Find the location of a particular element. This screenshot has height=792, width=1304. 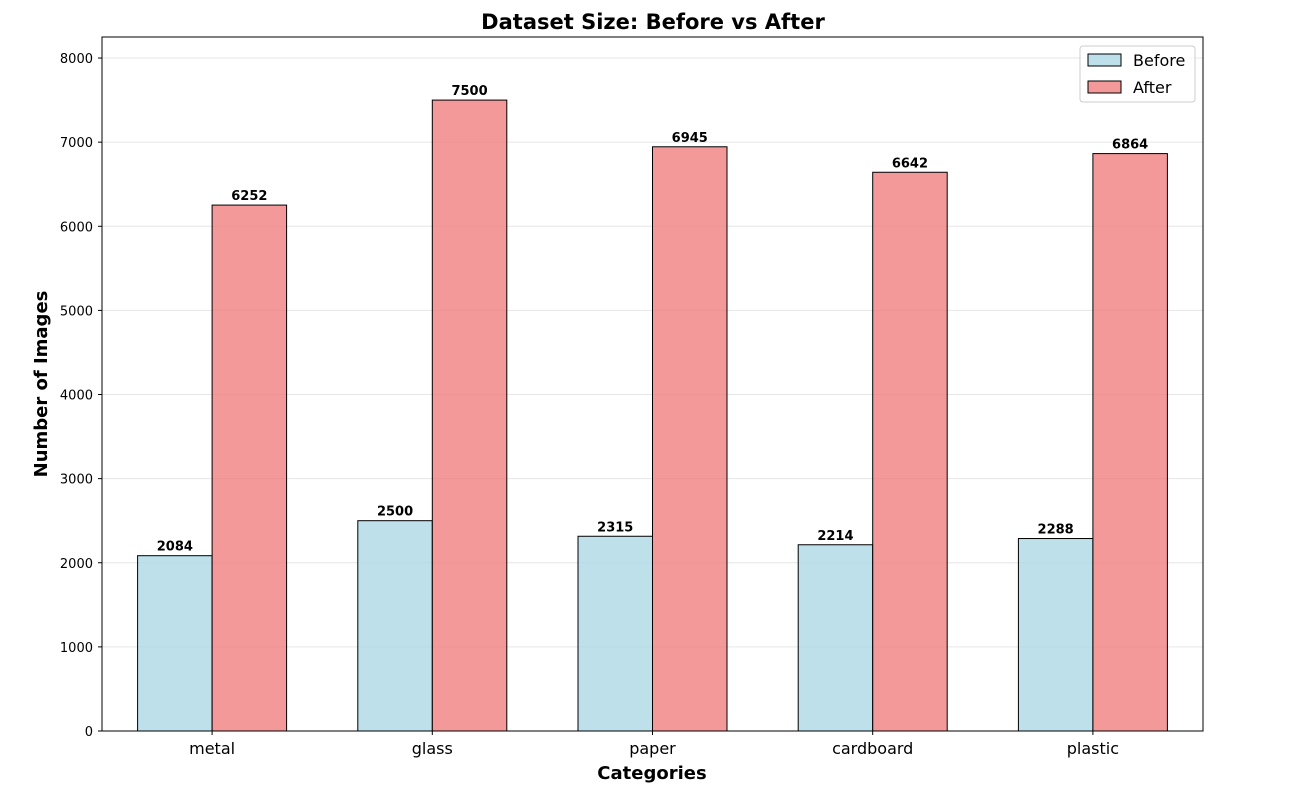

bar-after-plastic is located at coordinates (1130, 442).